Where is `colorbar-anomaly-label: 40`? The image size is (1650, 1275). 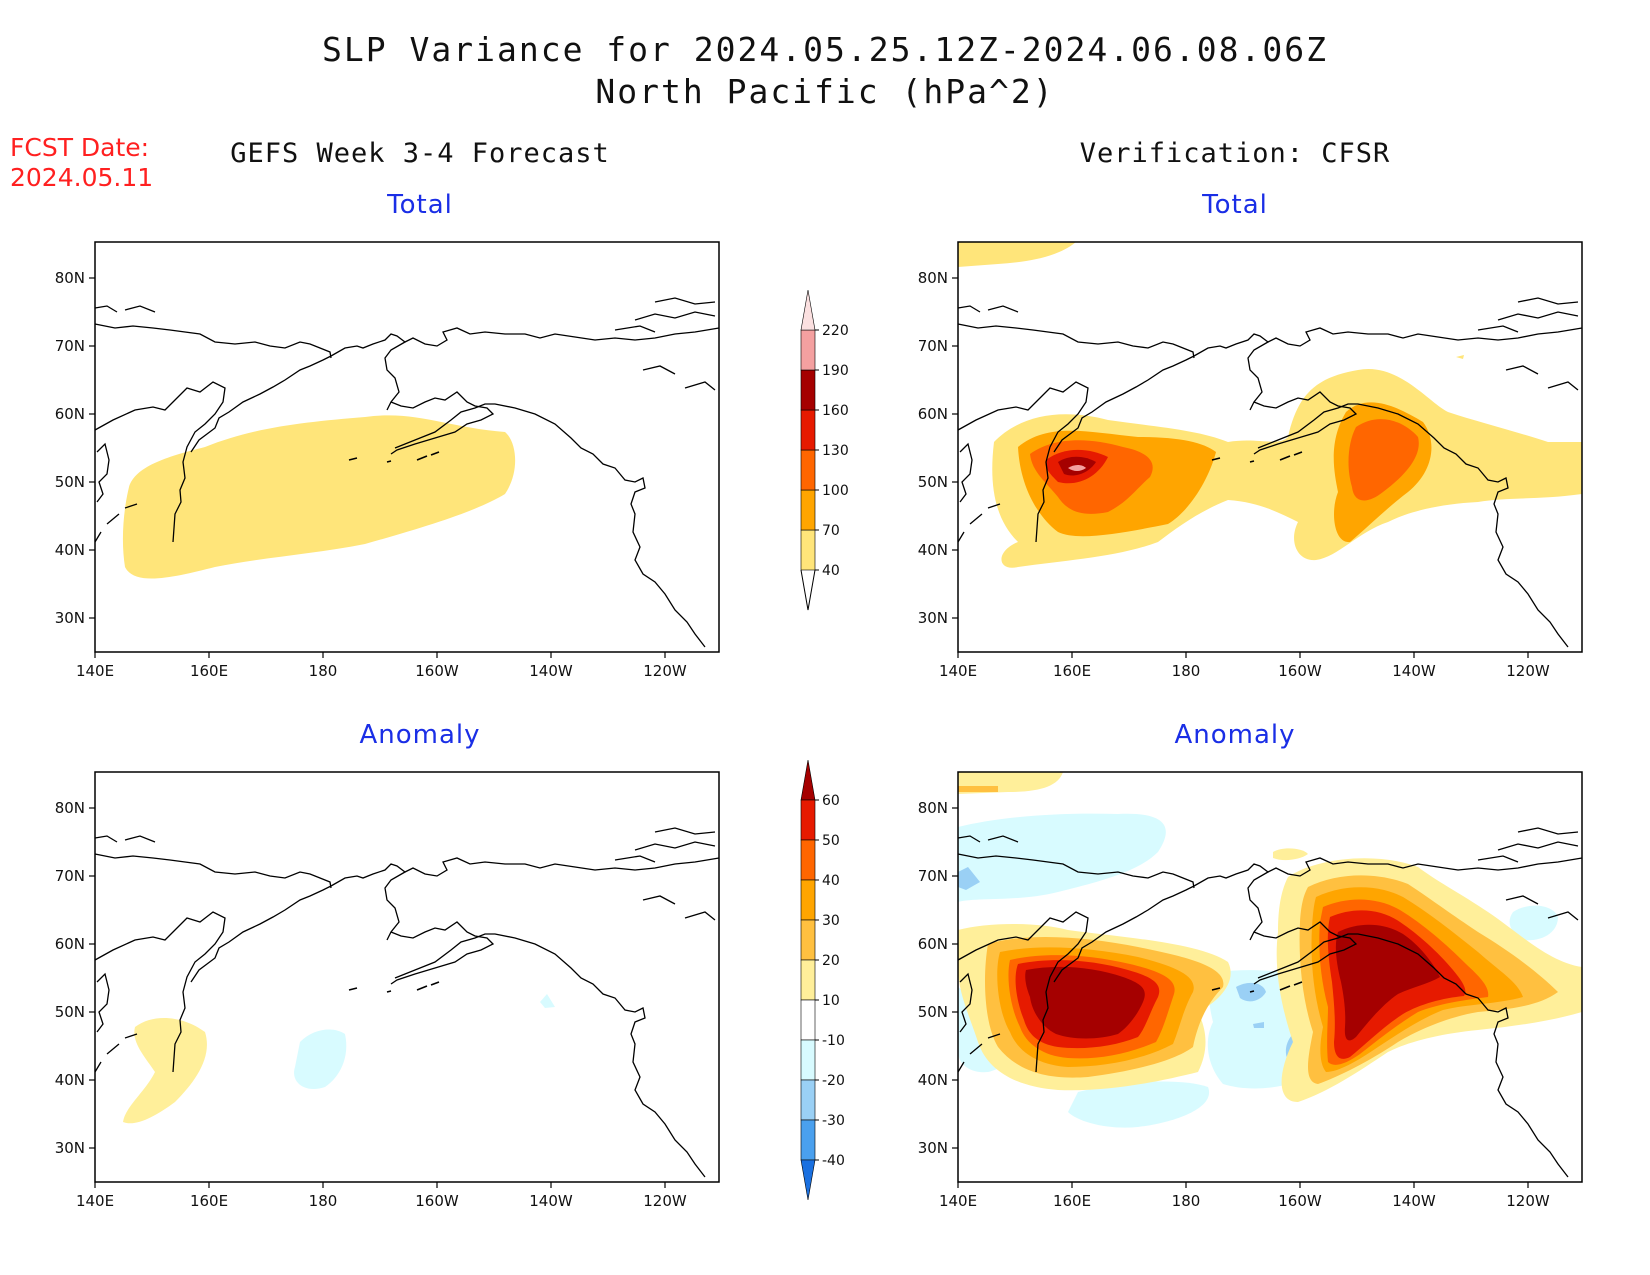
colorbar-anomaly-label: 40 is located at coordinates (831, 881).